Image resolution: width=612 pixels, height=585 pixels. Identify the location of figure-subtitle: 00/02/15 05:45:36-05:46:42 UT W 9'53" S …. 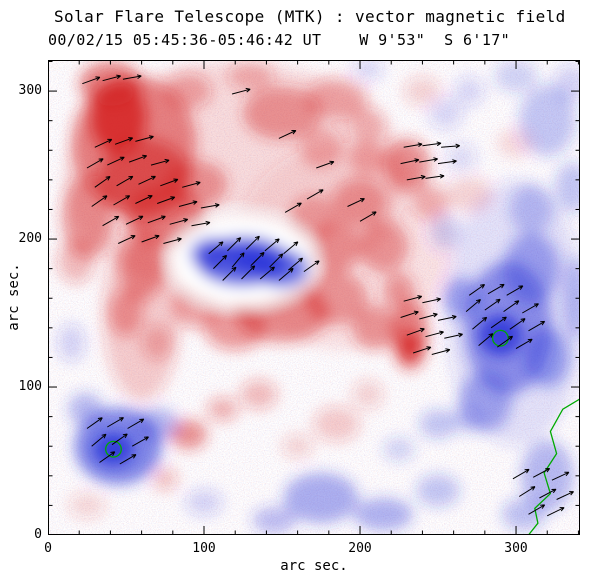
(279, 40).